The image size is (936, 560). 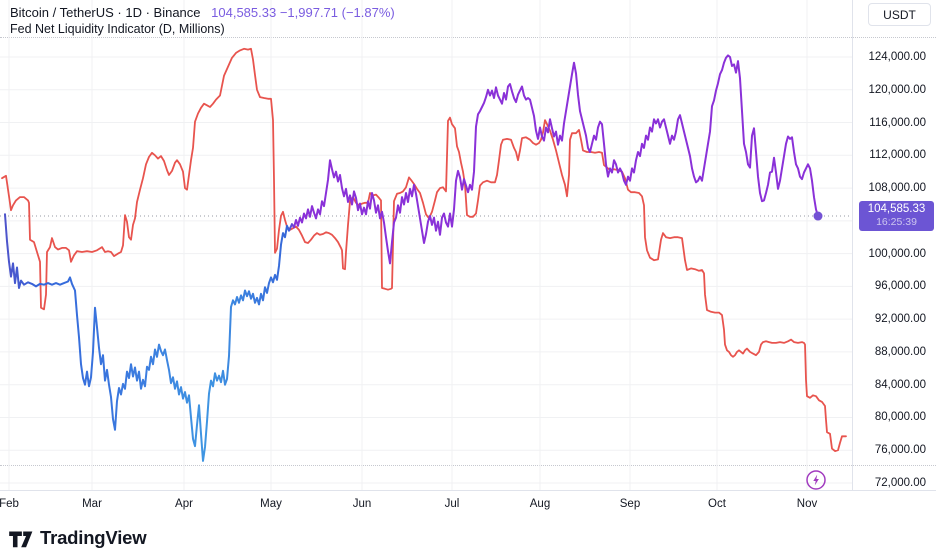 I want to click on badge-price: 104,585.33, so click(x=896, y=209).